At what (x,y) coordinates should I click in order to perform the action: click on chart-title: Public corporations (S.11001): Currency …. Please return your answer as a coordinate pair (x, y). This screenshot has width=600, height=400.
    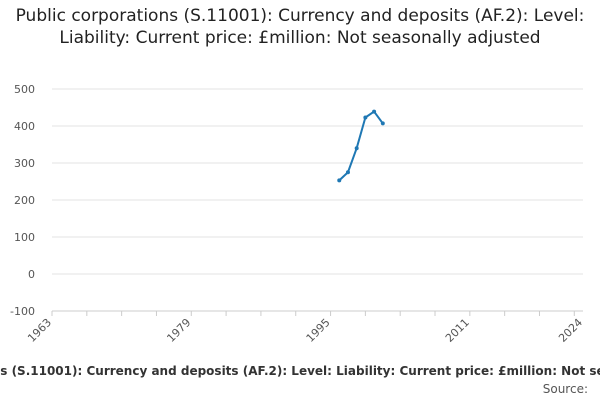
    Looking at the image, I should click on (300, 27).